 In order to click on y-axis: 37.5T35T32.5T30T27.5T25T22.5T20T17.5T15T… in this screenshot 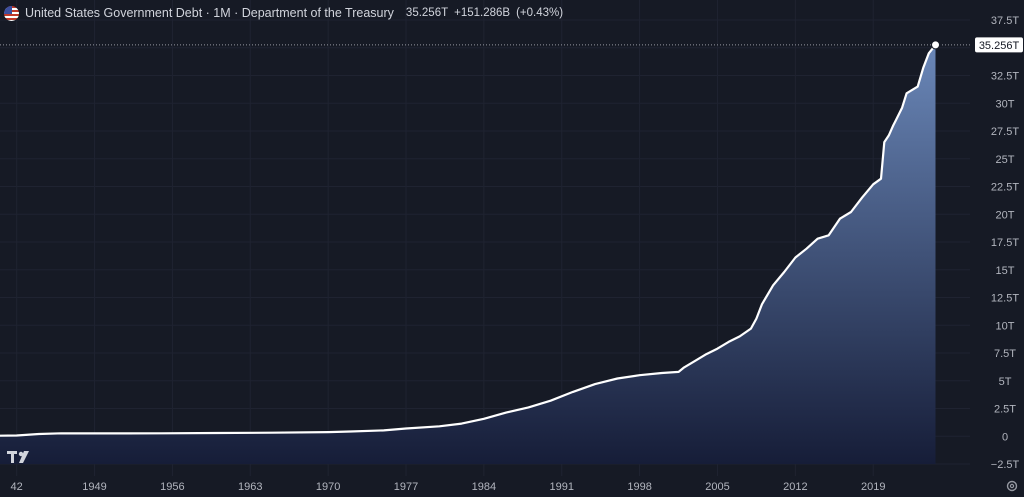, I will do `click(1005, 243)`.